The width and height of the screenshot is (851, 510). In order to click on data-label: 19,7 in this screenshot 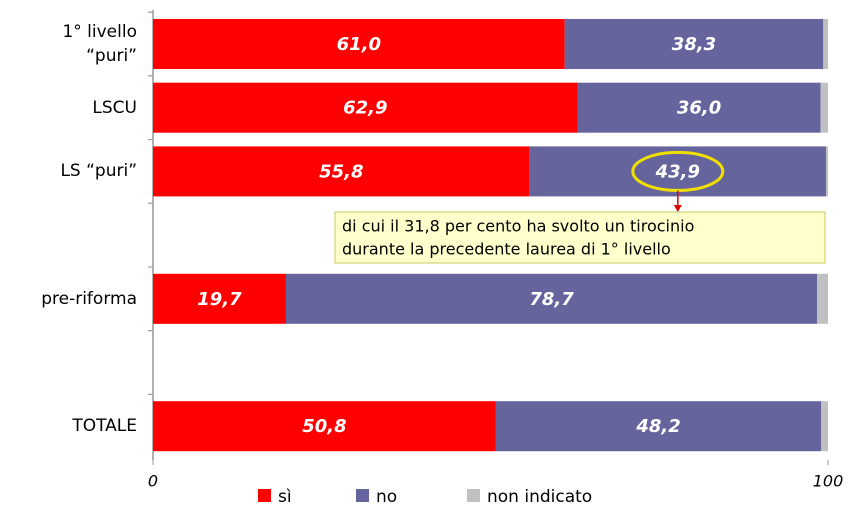, I will do `click(219, 299)`.